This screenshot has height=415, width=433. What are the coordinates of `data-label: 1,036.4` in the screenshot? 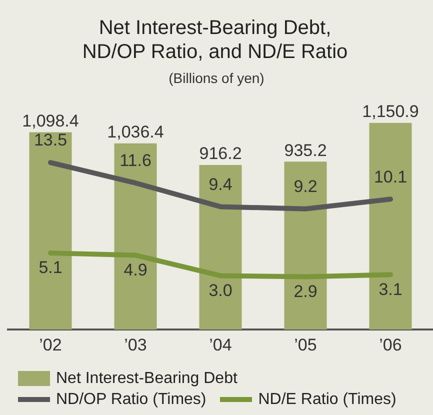 It's located at (135, 132).